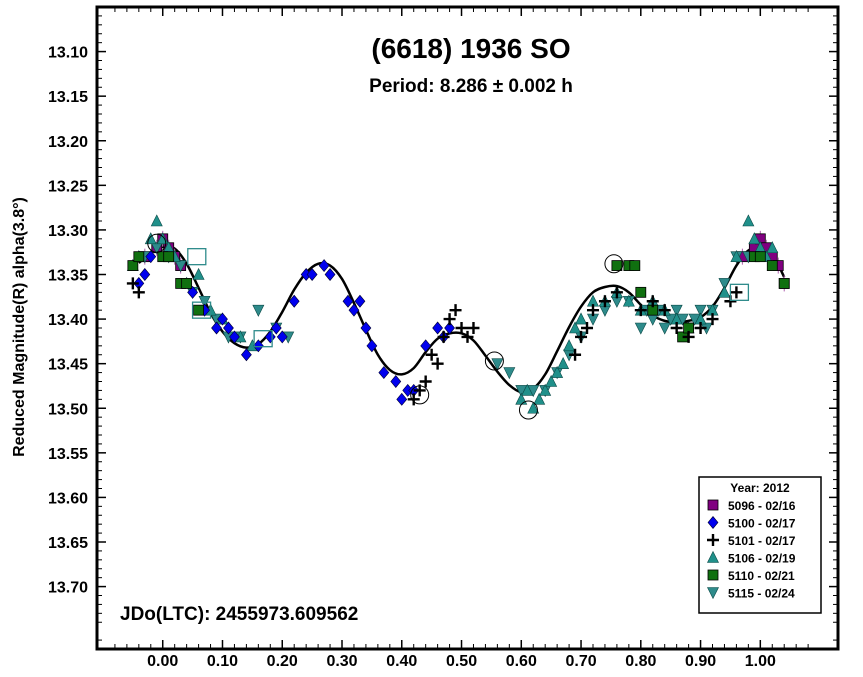  Describe the element at coordinates (762, 559) in the screenshot. I see `legend-label: 5106 - 02/19` at that location.